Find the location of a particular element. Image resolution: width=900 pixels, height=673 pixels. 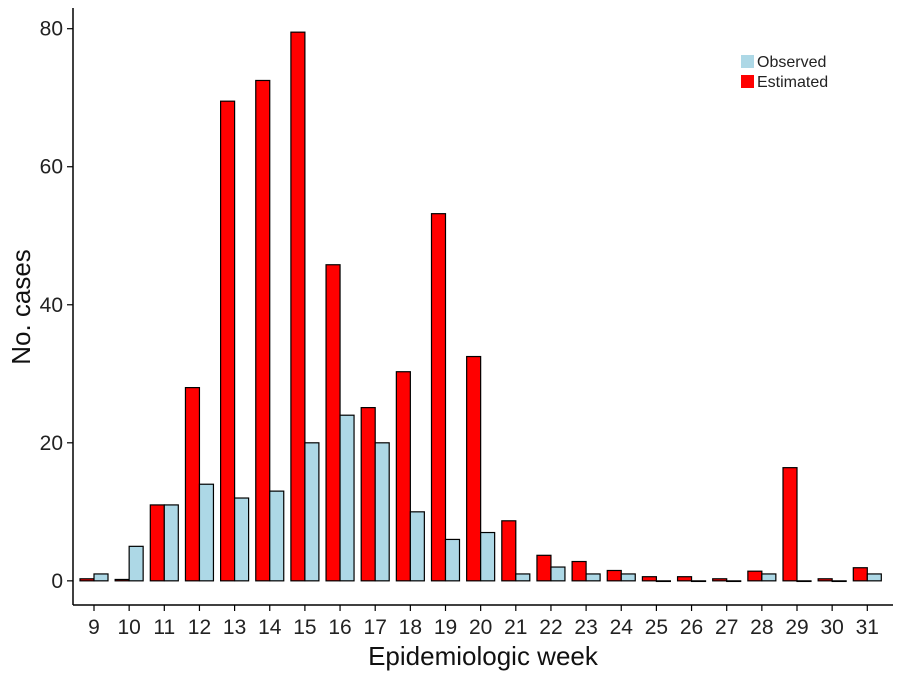

legend: Observed Estimated is located at coordinates (784, 72).